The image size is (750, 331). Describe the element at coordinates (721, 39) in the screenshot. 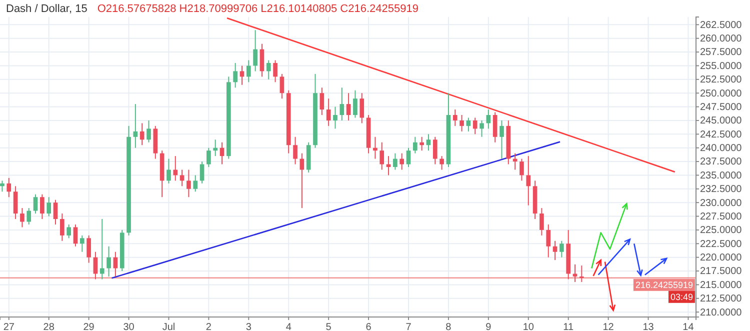

I see `y-tick-label: 260.0000` at that location.